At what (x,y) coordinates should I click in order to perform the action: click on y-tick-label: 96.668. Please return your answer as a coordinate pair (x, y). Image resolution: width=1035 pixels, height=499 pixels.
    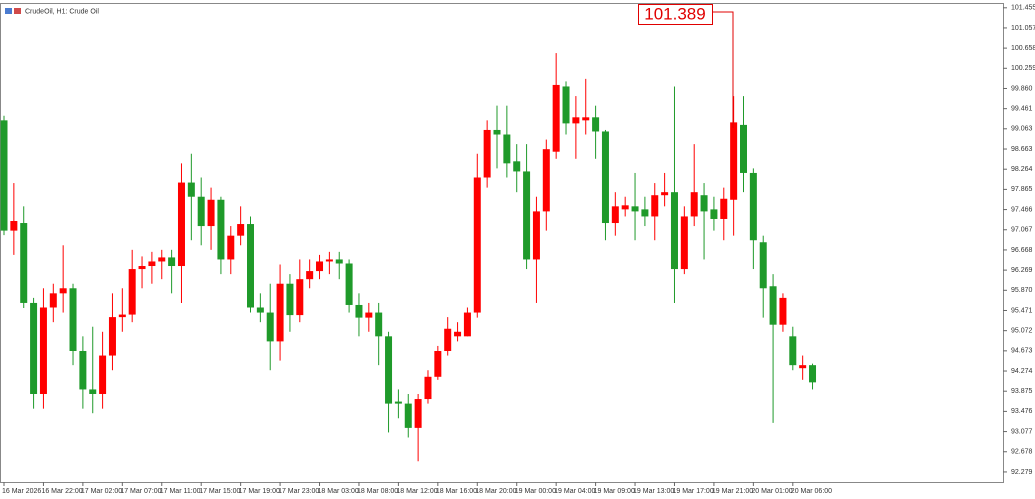
    Looking at the image, I should click on (1022, 250).